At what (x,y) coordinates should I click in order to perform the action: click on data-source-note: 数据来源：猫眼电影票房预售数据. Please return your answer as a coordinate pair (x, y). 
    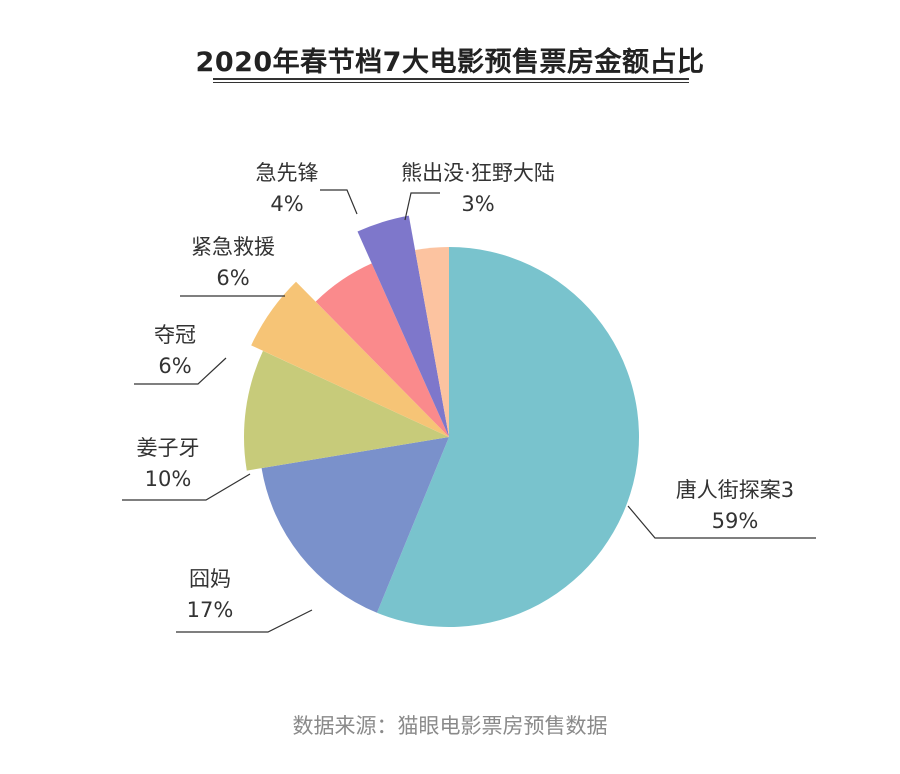
    Looking at the image, I should click on (450, 726).